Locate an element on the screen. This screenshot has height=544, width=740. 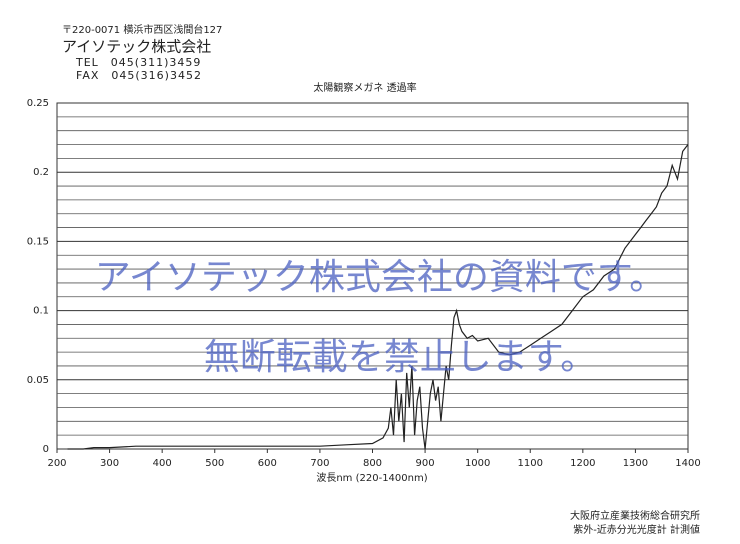
y-tick-label: 0.15 is located at coordinates (38, 241).